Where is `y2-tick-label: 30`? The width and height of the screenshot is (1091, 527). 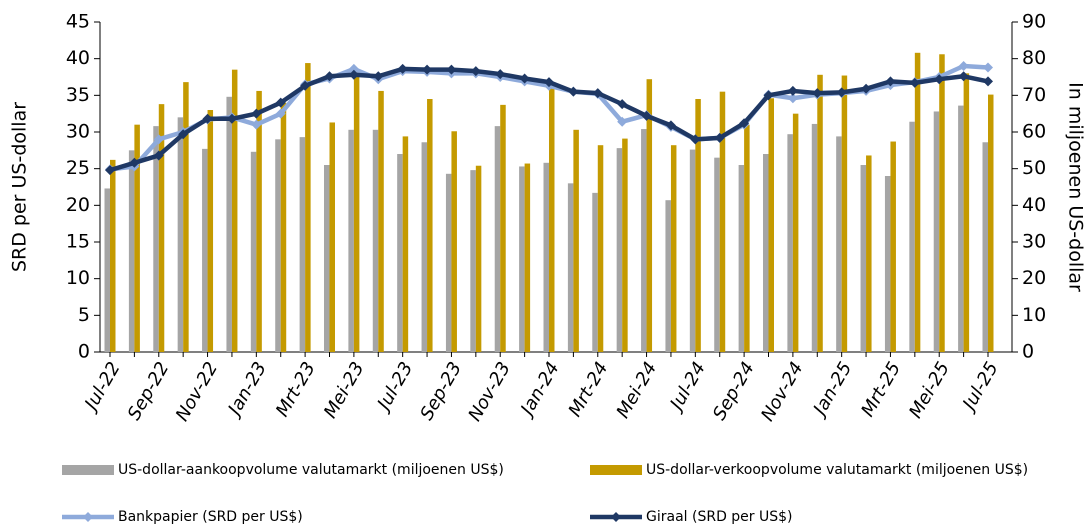 y2-tick-label: 30 is located at coordinates (1034, 242).